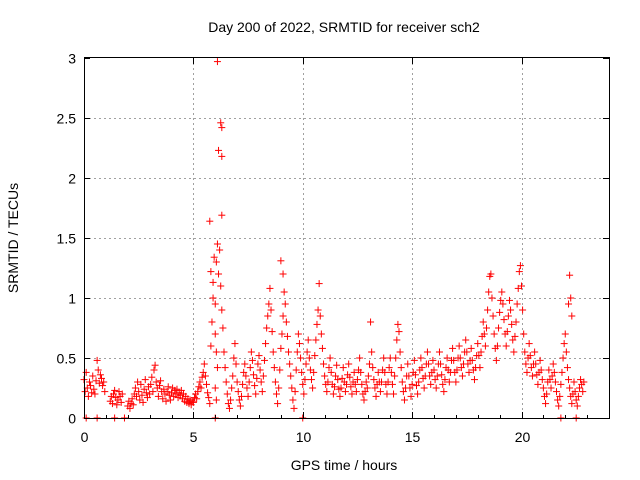 This screenshot has height=480, width=640. I want to click on y-tick-label: 0, so click(72, 419).